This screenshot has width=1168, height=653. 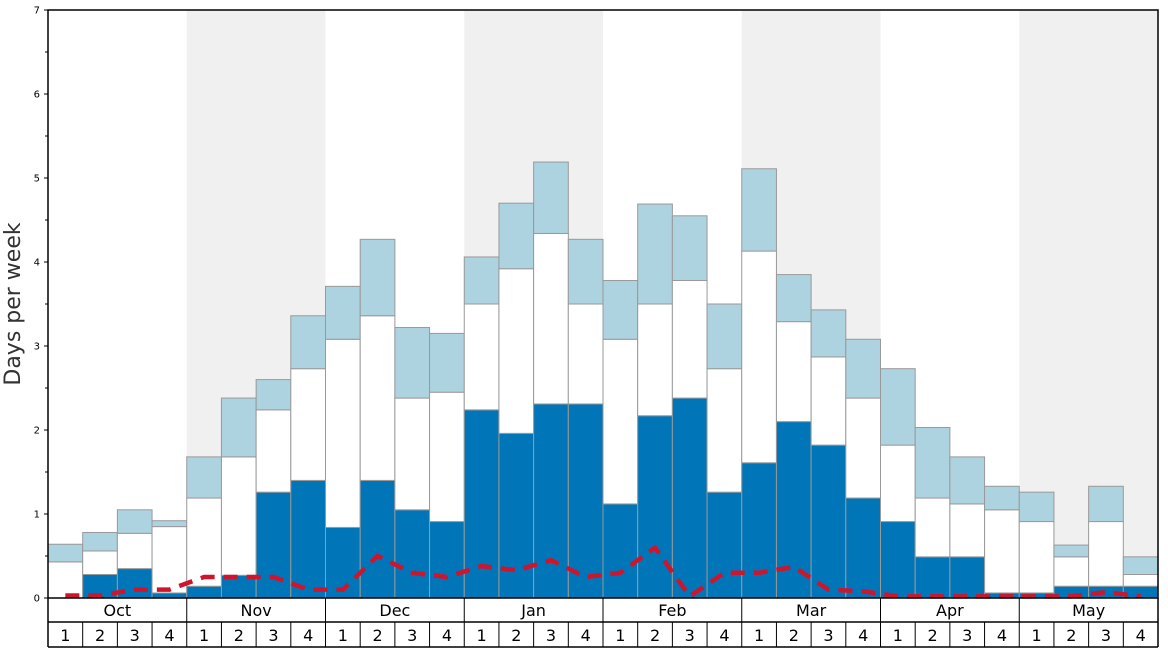 I want to click on month-label-apr: Apr, so click(x=950, y=610).